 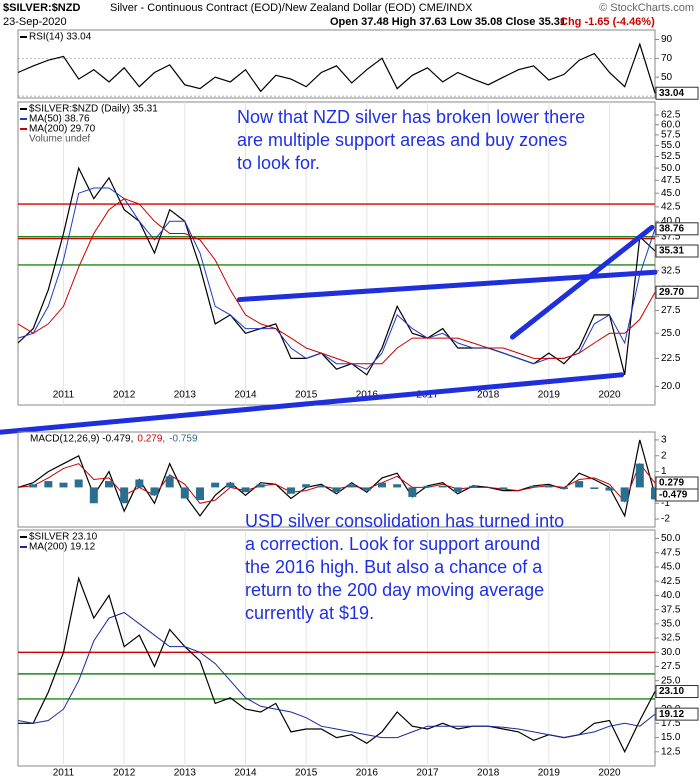 I want to click on y-tick-label: 22.5, so click(x=671, y=358).